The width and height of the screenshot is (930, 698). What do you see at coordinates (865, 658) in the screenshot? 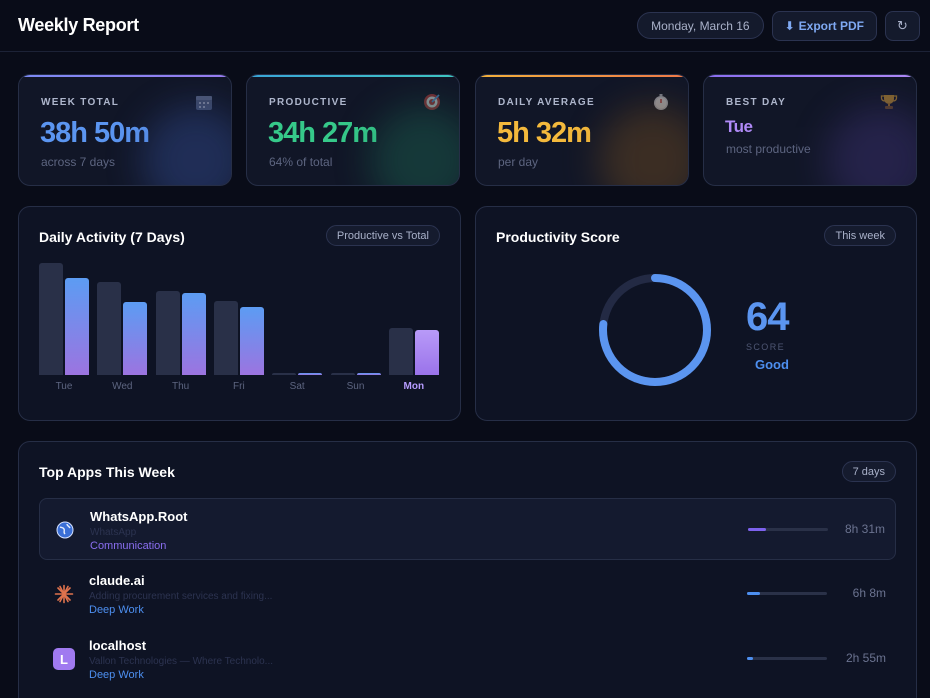
I see `app-time: 2h 55m` at bounding box center [865, 658].